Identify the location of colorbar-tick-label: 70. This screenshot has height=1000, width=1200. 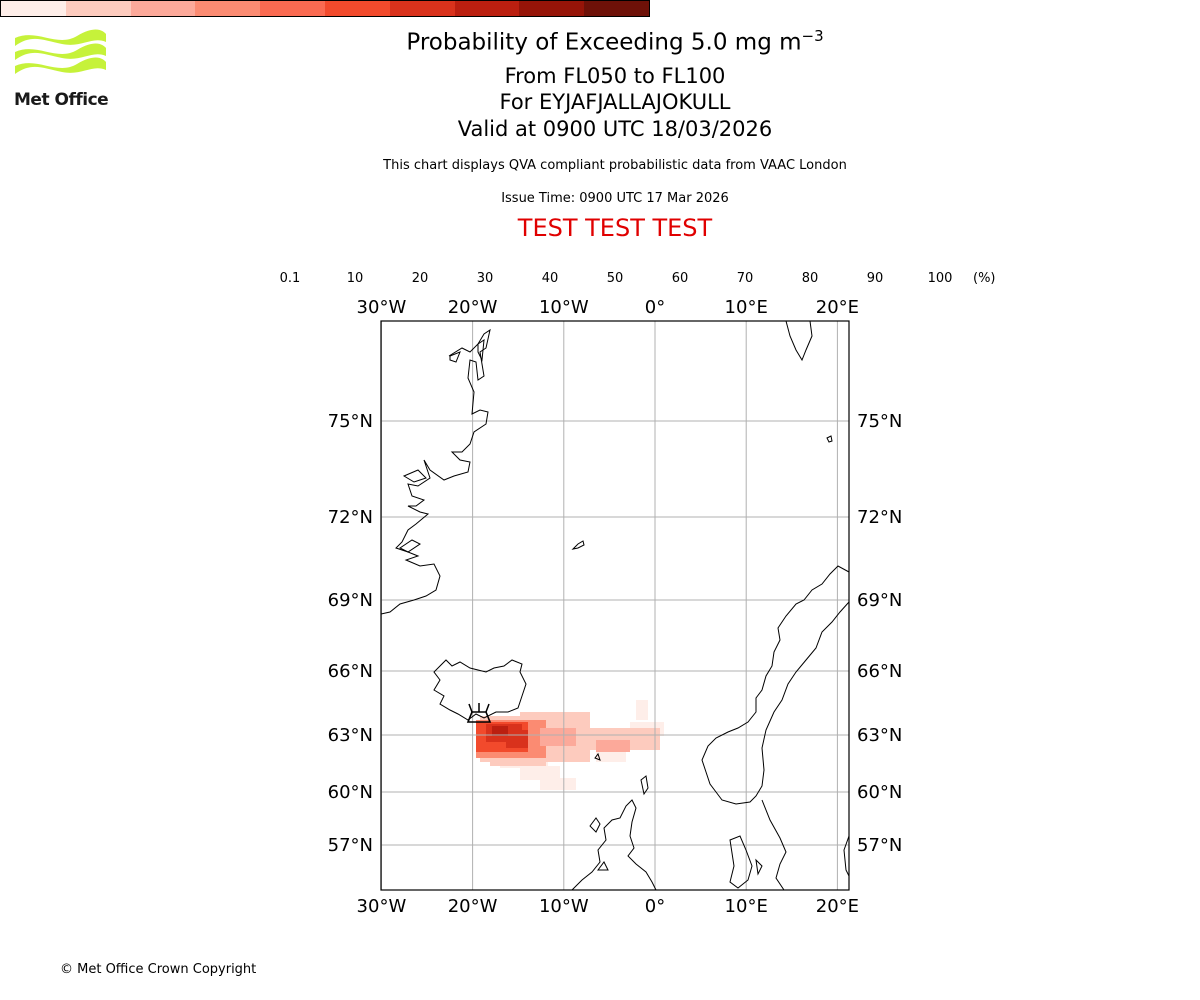
(745, 278).